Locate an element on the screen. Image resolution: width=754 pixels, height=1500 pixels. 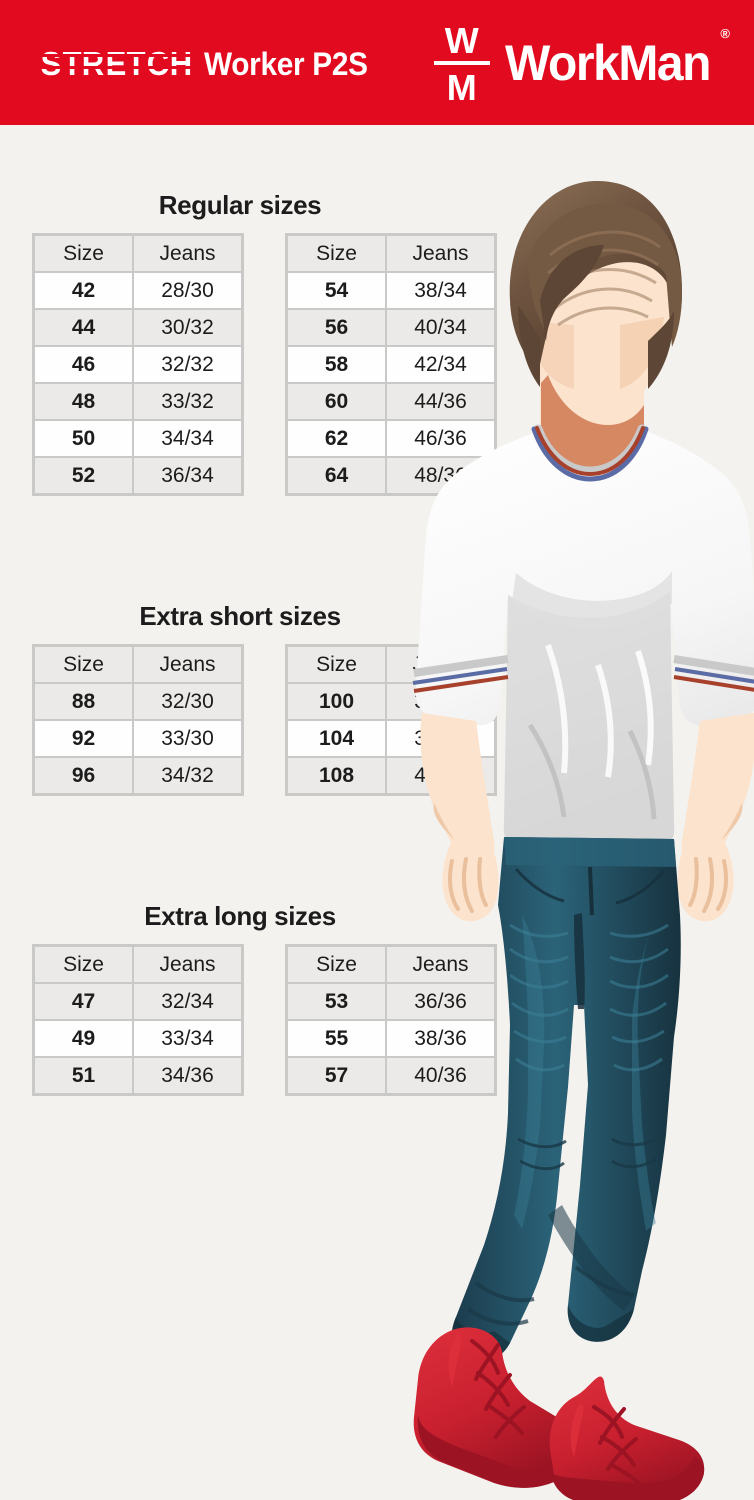
size-table-extra-short-left: Size Jeans 88 32/30 92 33/30 96 34/32 is located at coordinates (138, 720).